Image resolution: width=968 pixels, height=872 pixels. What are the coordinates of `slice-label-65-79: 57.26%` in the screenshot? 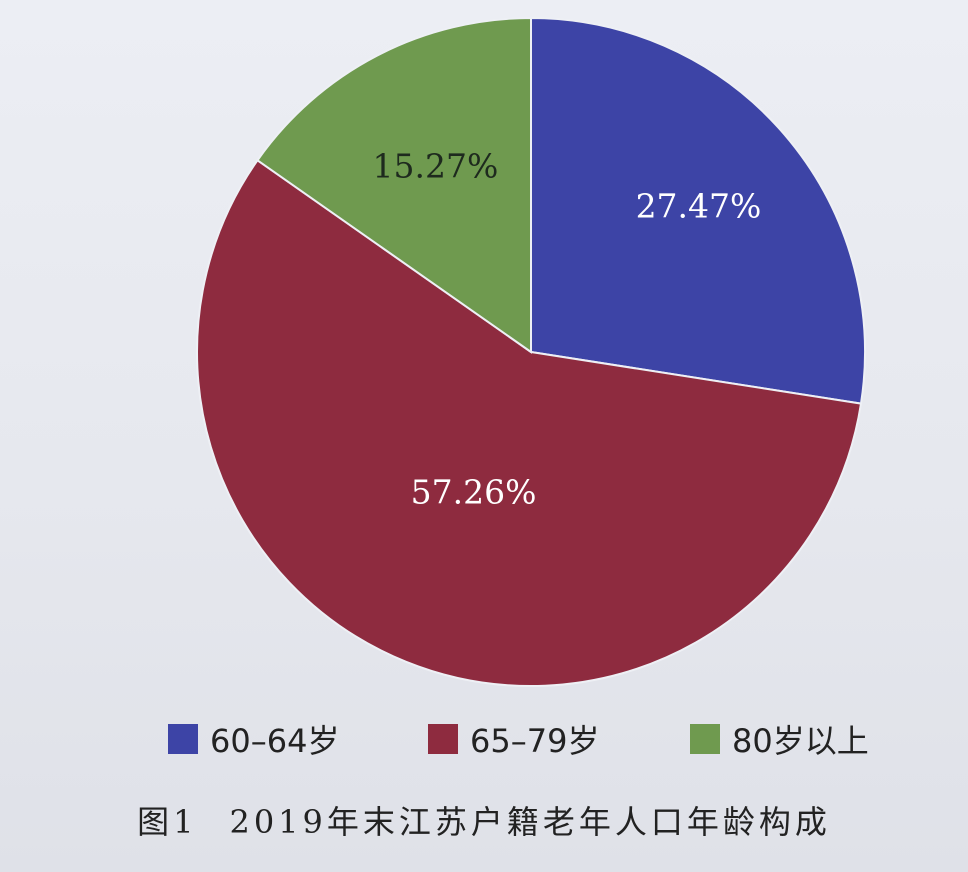 It's located at (474, 491).